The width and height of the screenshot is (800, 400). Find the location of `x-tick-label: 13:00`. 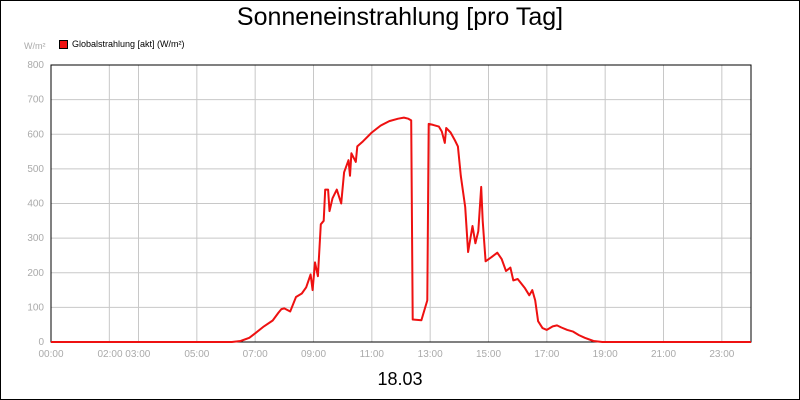

x-tick-label: 13:00 is located at coordinates (430, 354).